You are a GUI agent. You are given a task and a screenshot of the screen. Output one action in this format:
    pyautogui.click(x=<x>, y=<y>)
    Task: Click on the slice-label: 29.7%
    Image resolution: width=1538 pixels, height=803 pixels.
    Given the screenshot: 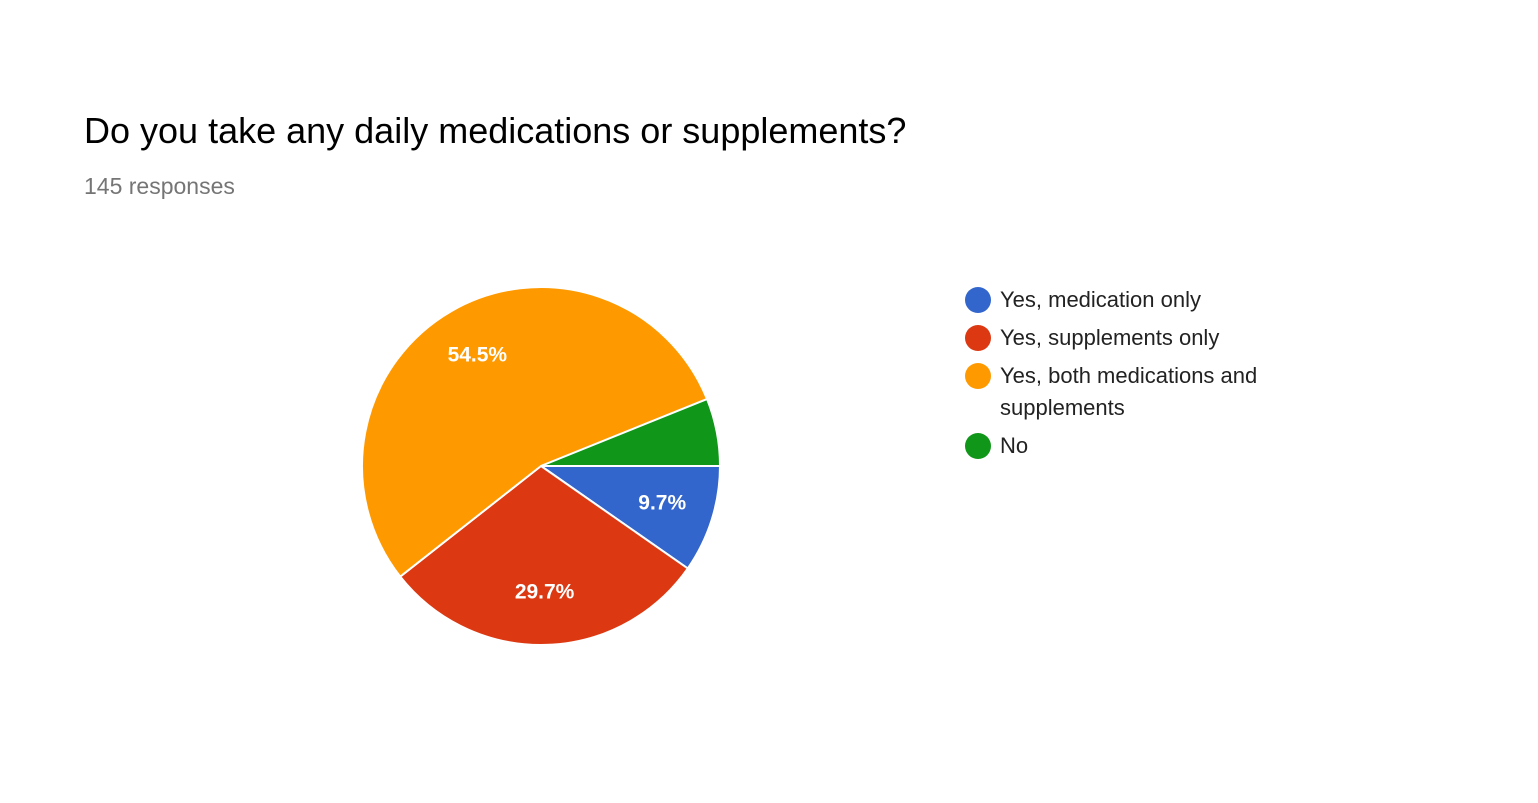 What is the action you would take?
    pyautogui.click(x=545, y=592)
    